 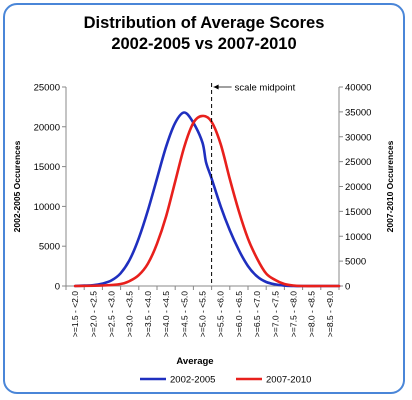 I want to click on x-axis-category-label: >=4.0 - <4.5, so click(x=166, y=314).